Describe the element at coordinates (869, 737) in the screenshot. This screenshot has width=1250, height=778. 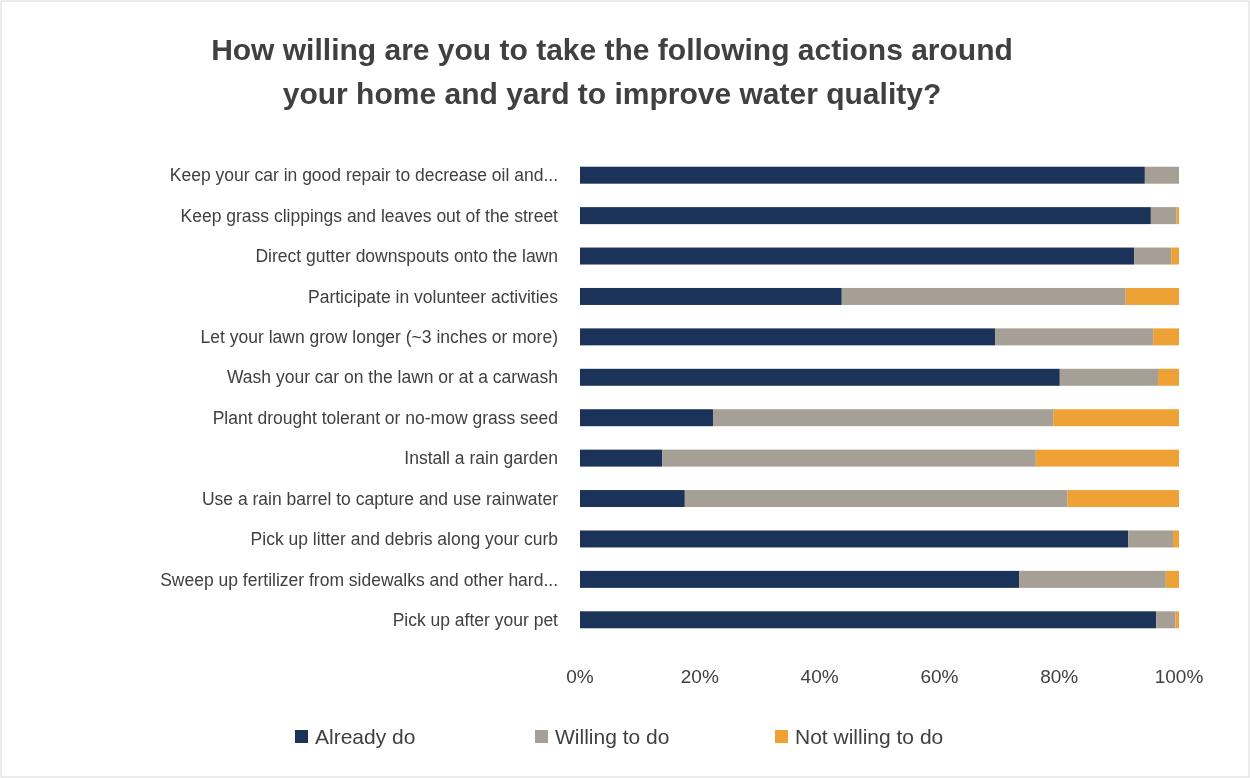
I see `legend-label: Not willing to do` at that location.